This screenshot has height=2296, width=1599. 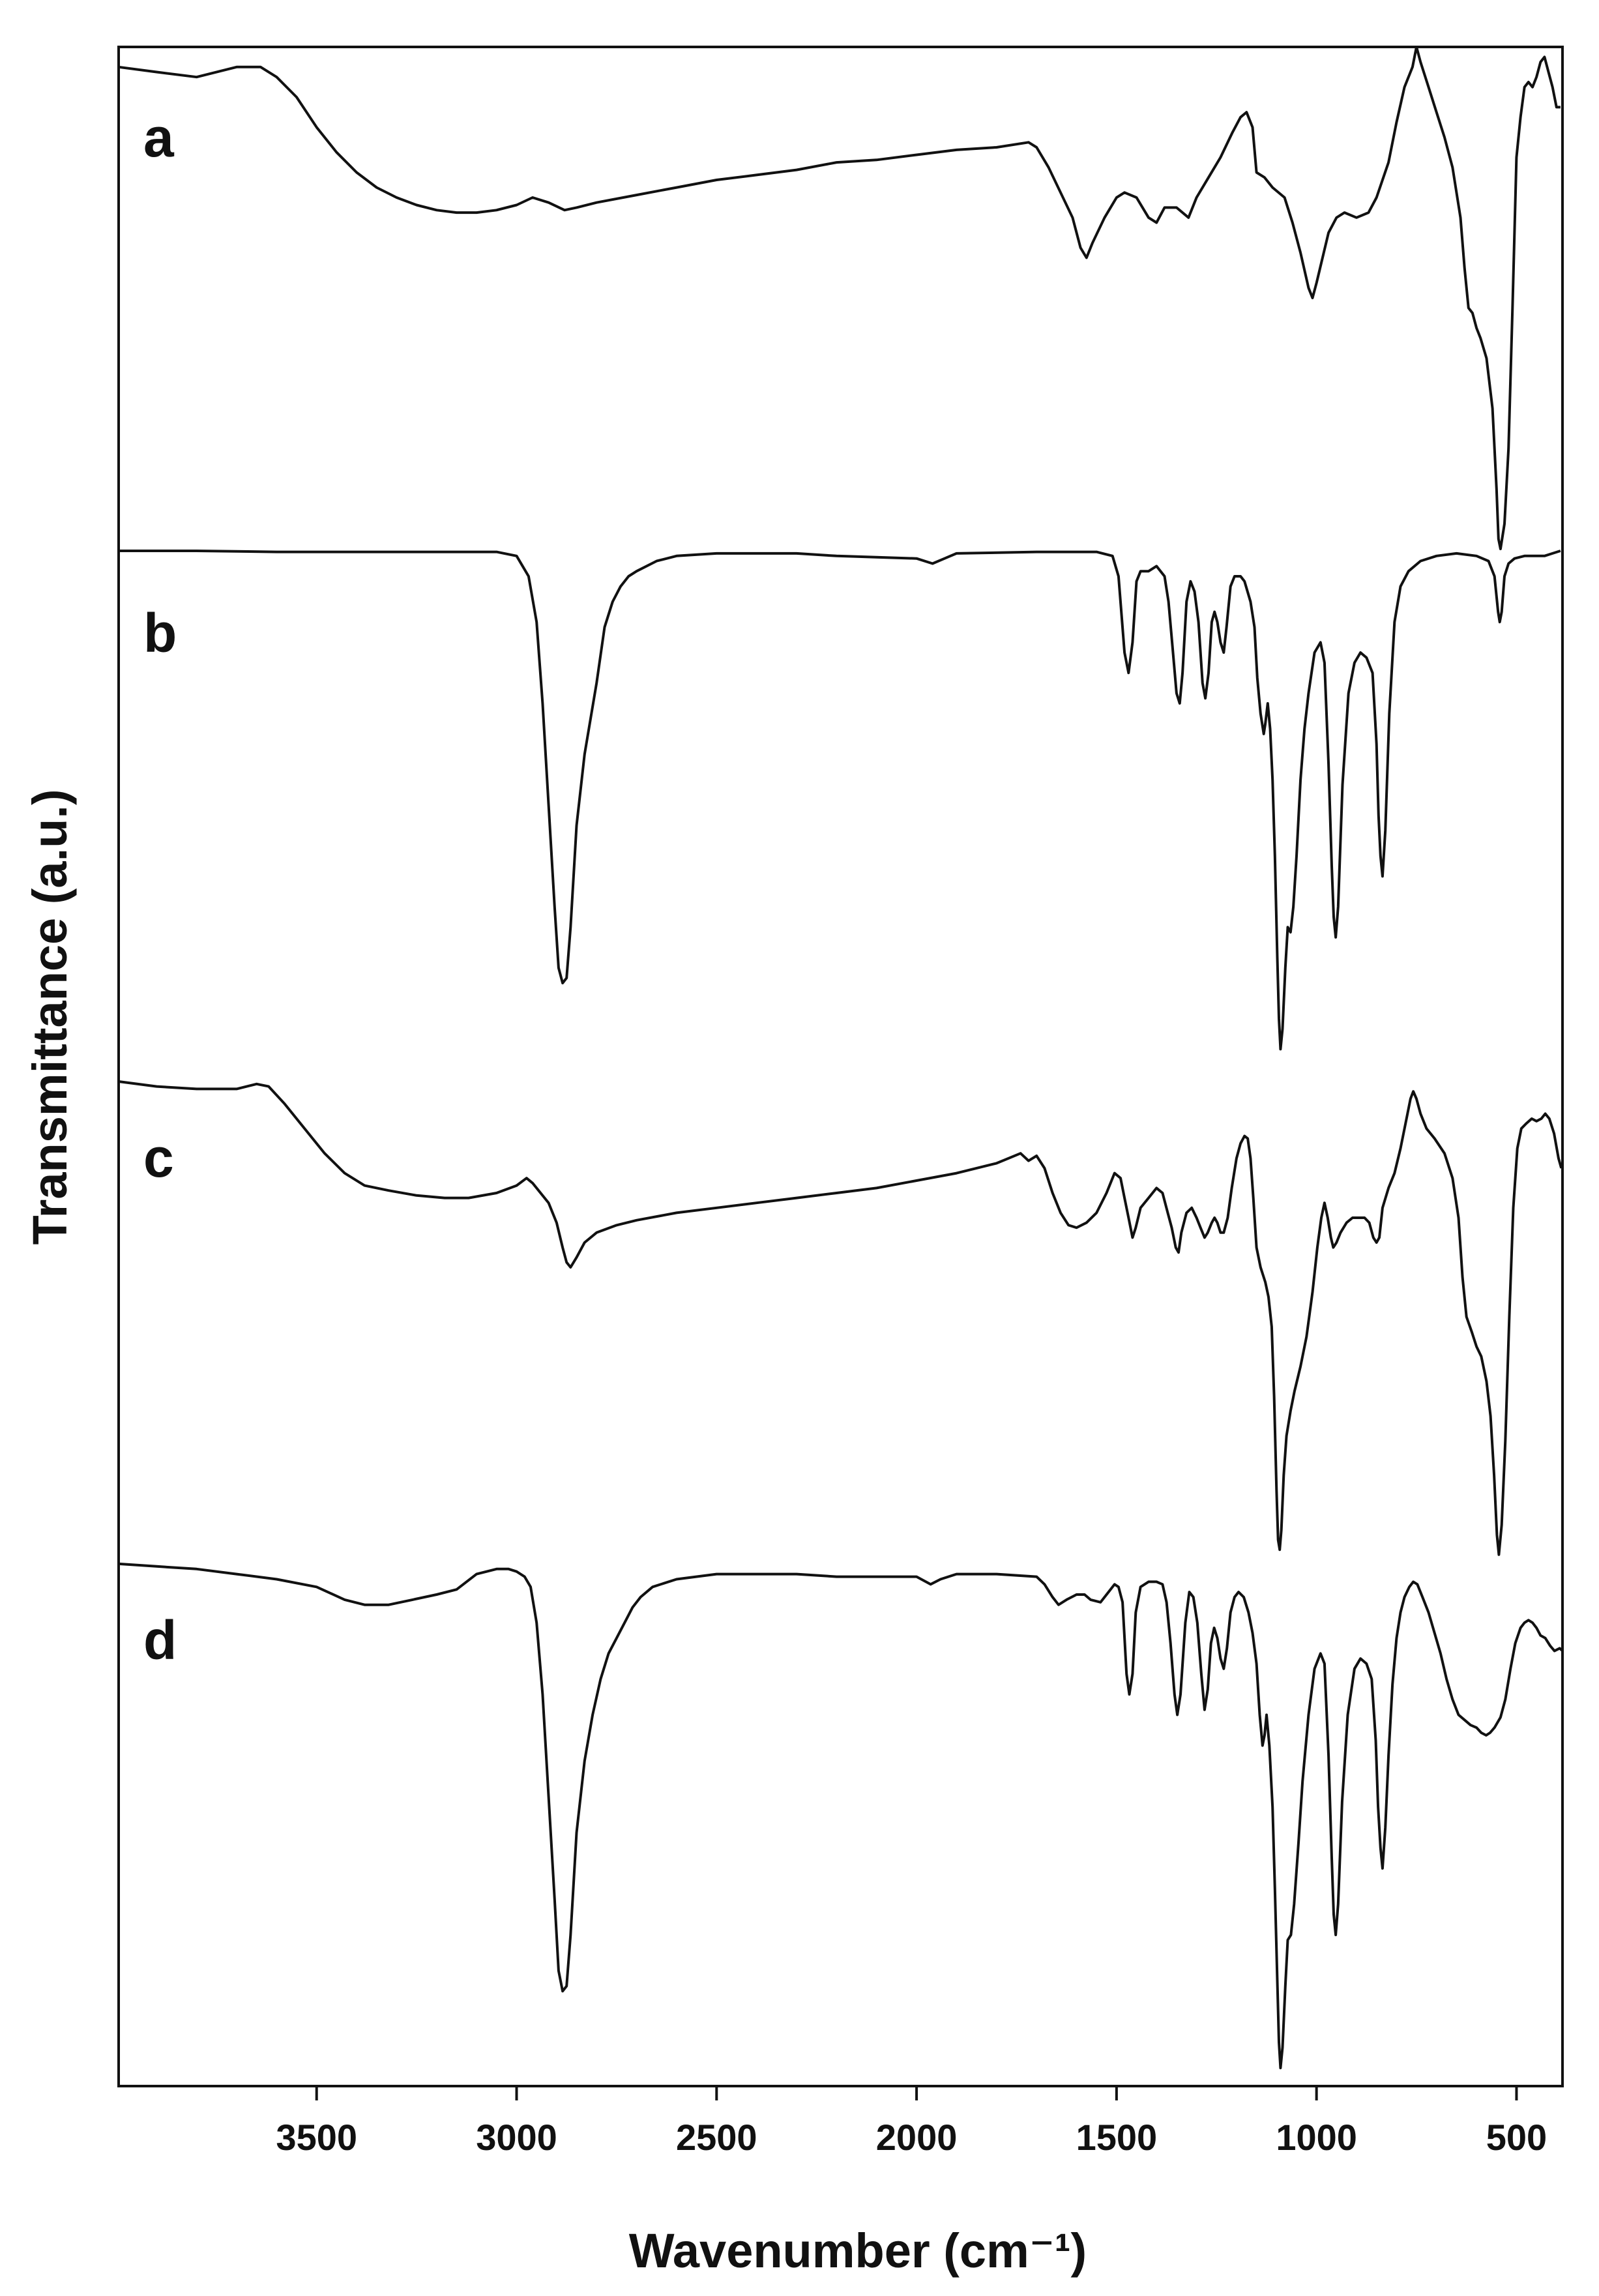 I want to click on panel-label-b: b, so click(x=160, y=633).